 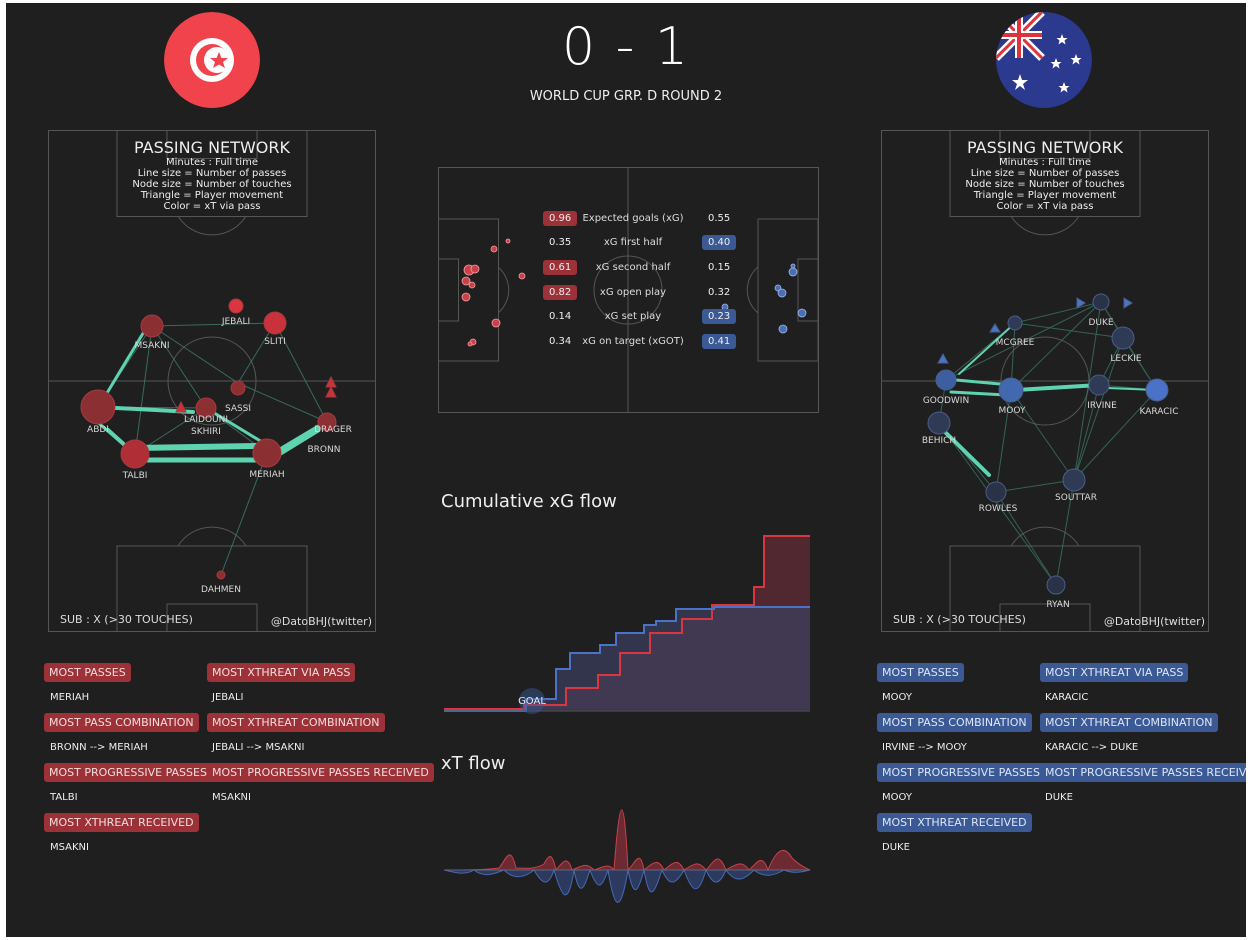 I want to click on highlight-value: BRONN --> MERIAH, so click(x=99, y=747).